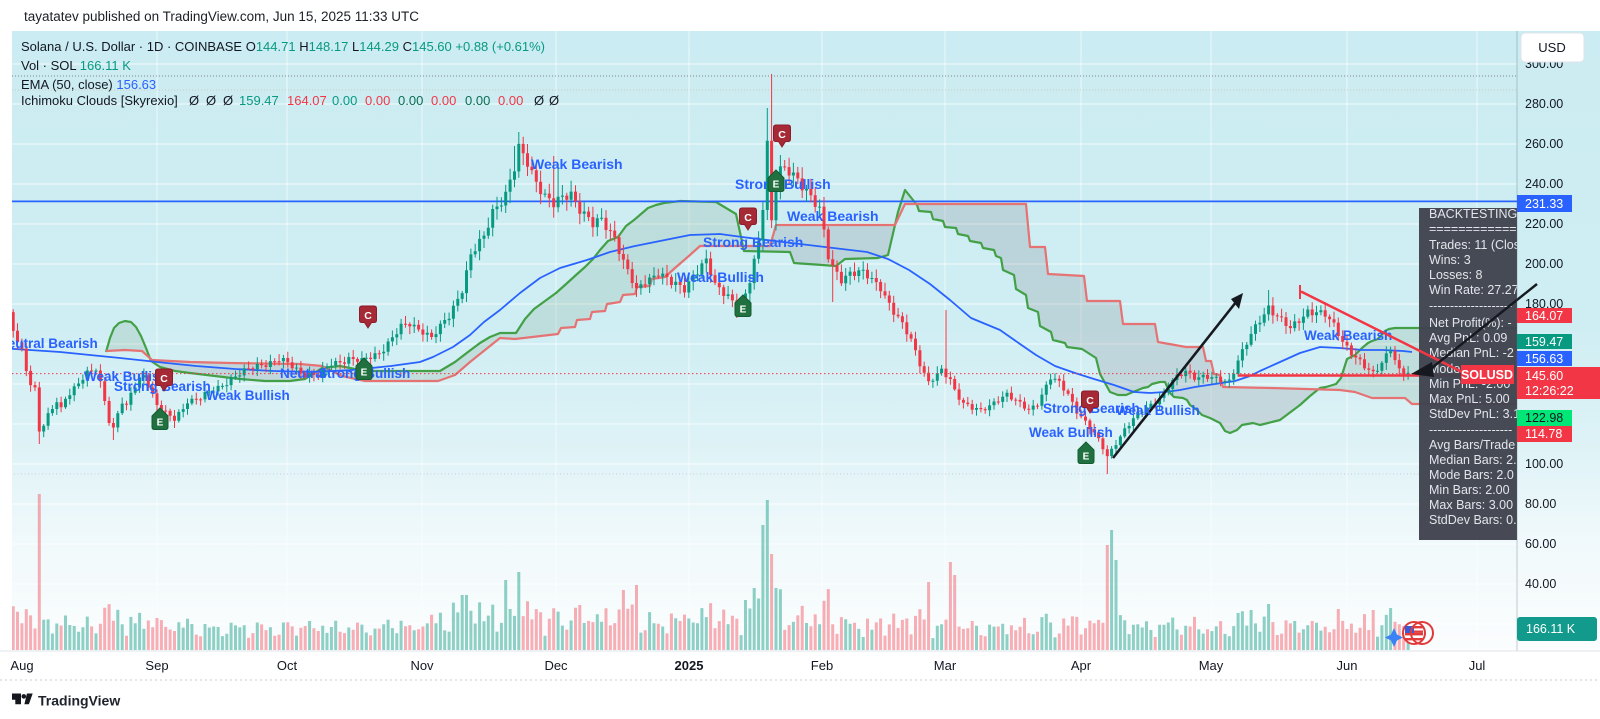 This screenshot has height=719, width=1600. What do you see at coordinates (49, 343) in the screenshot?
I see `svg-text: Neutral Bearish` at bounding box center [49, 343].